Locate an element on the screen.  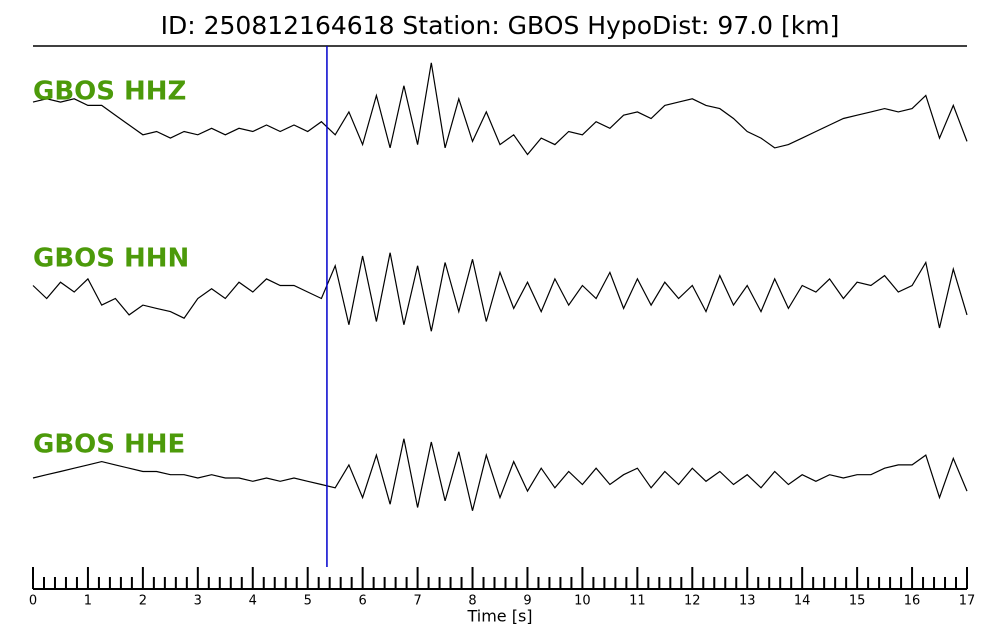
x-tick-label: 4 is located at coordinates (253, 601).